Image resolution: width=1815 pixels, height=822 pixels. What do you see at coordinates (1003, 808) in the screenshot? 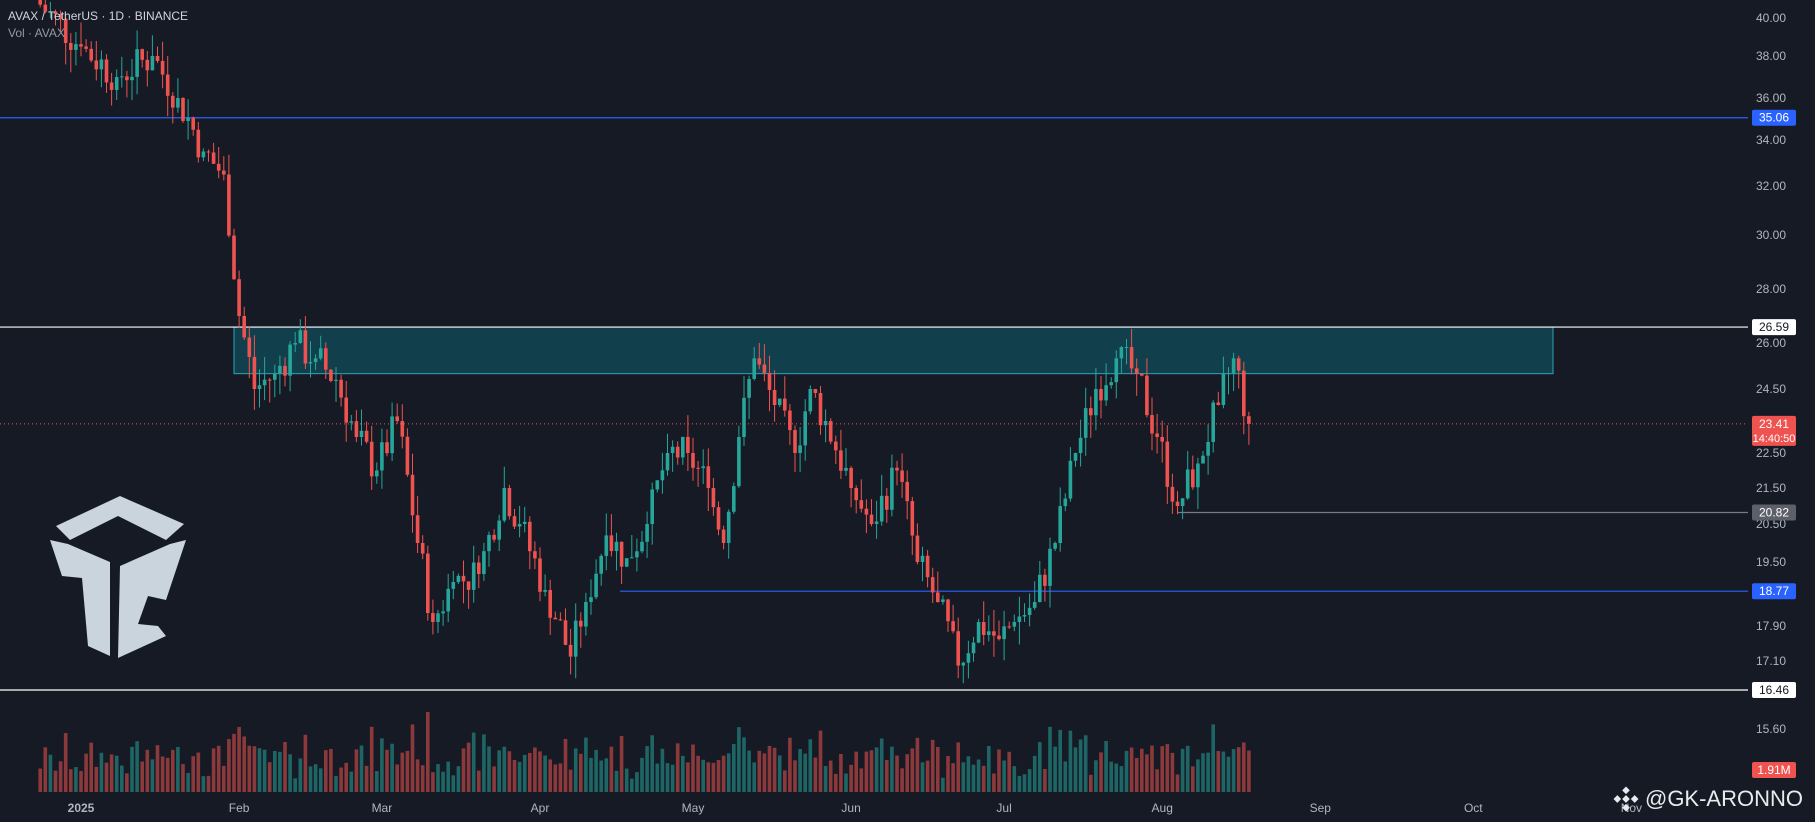
I see `x-tick-label: Jul` at bounding box center [1003, 808].